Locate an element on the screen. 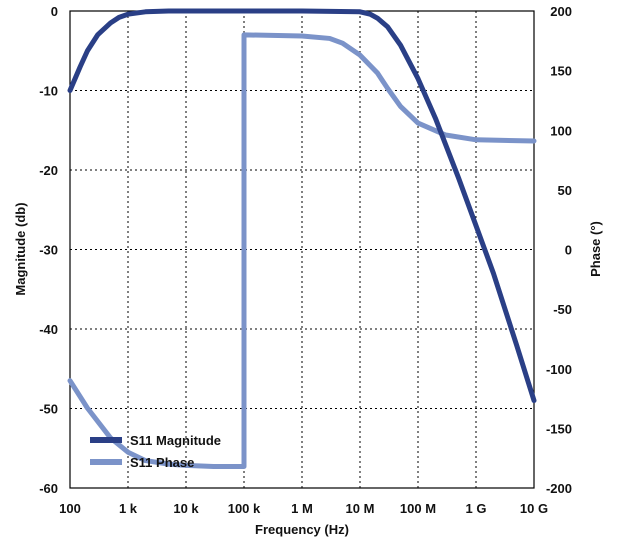 This screenshot has height=539, width=618. y-right-tick-label: 200 is located at coordinates (561, 11).